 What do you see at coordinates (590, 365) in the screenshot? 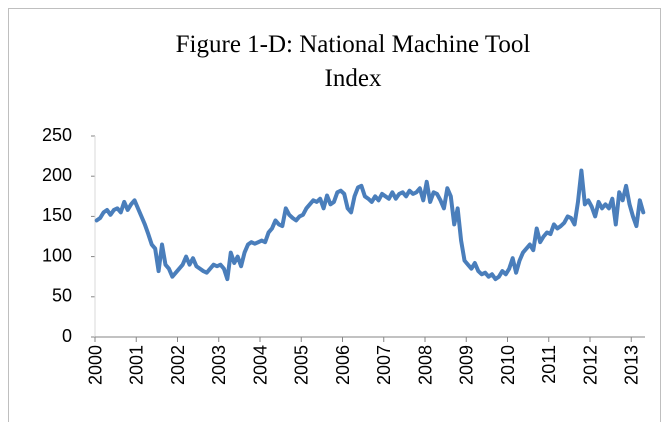
I see `x-tick-label: 2012` at bounding box center [590, 365].